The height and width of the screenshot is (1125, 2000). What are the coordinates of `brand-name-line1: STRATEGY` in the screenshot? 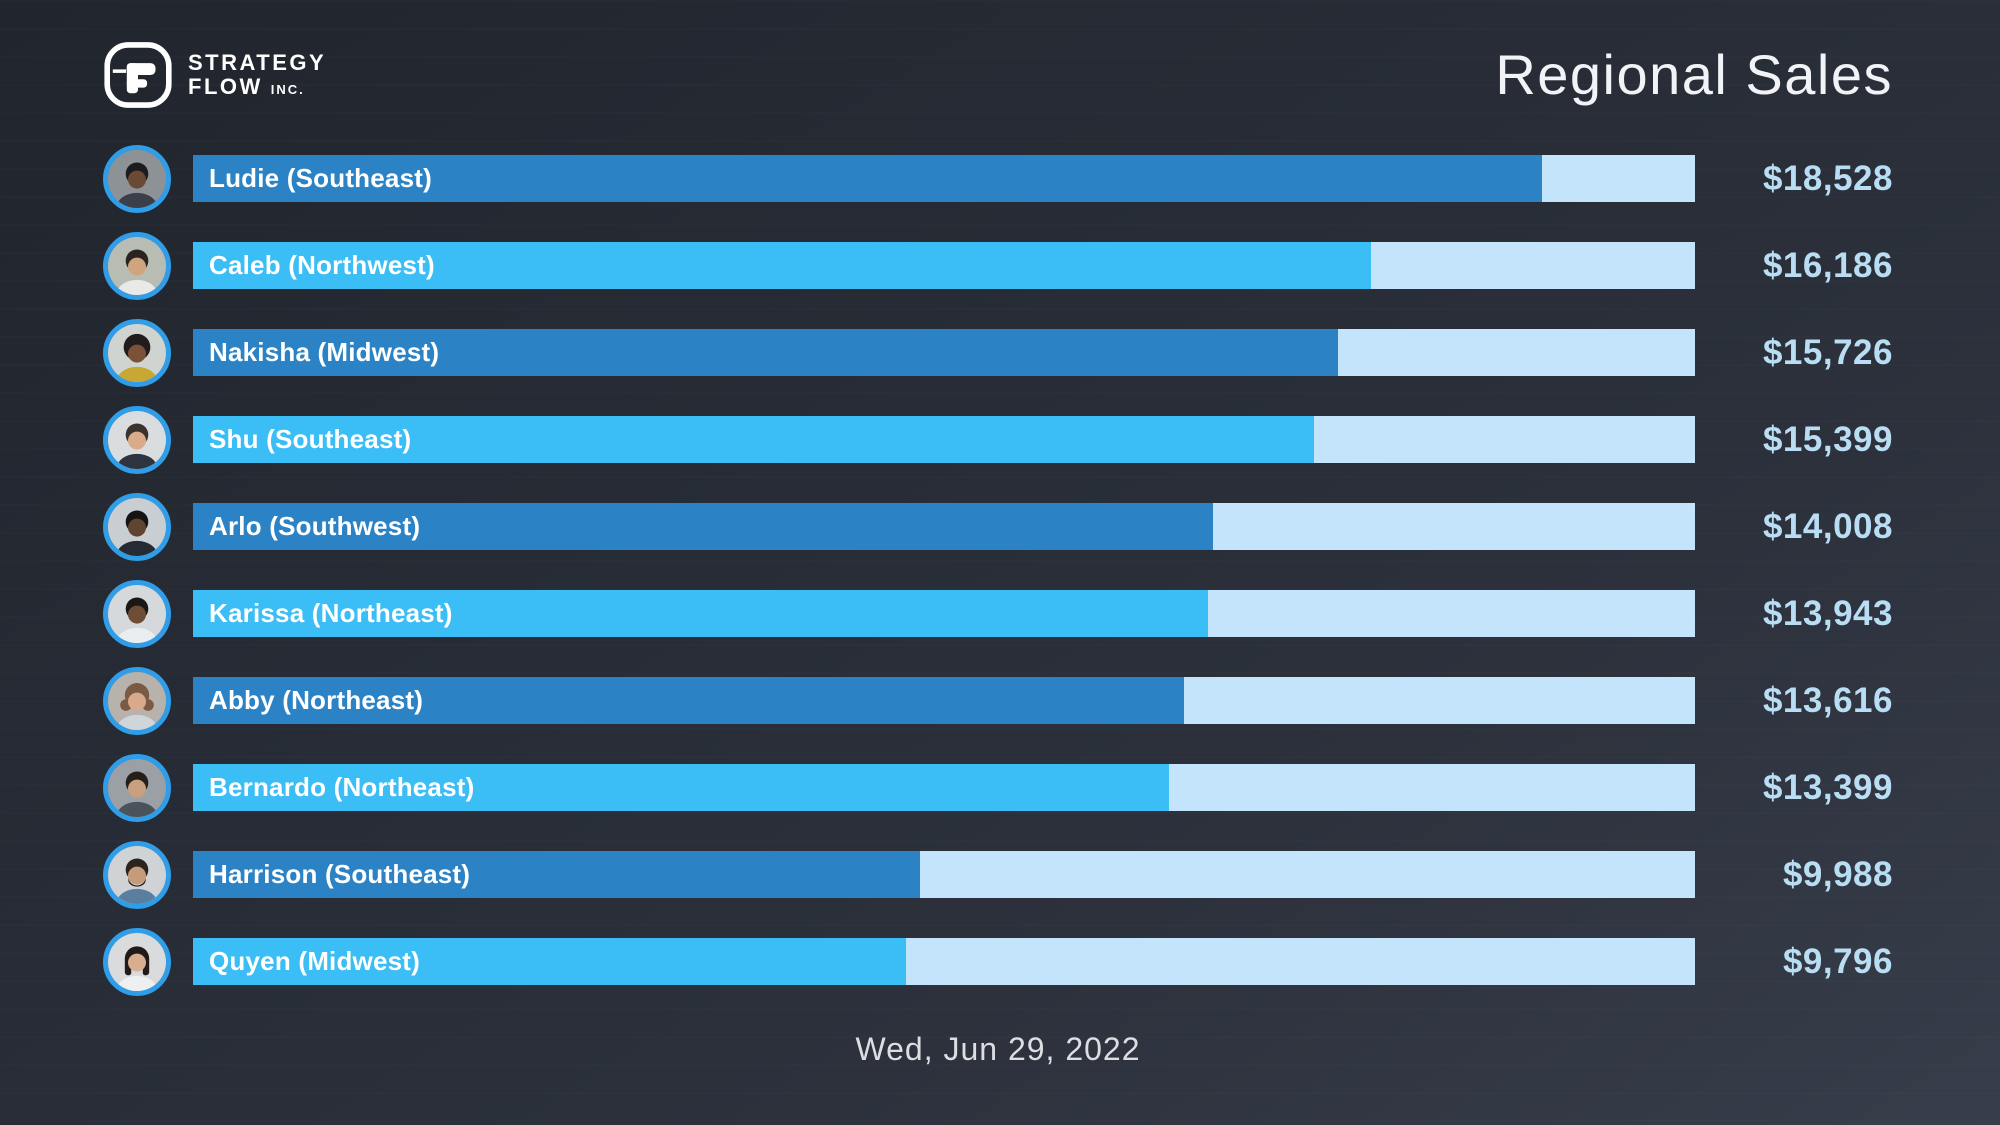 It's located at (257, 63).